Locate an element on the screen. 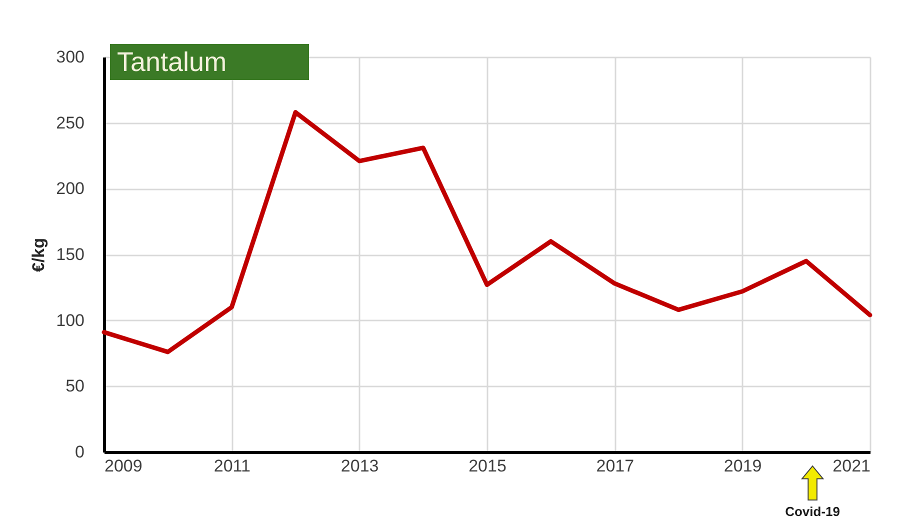 This screenshot has height=530, width=904. x-tick-label: 2021 is located at coordinates (851, 466).